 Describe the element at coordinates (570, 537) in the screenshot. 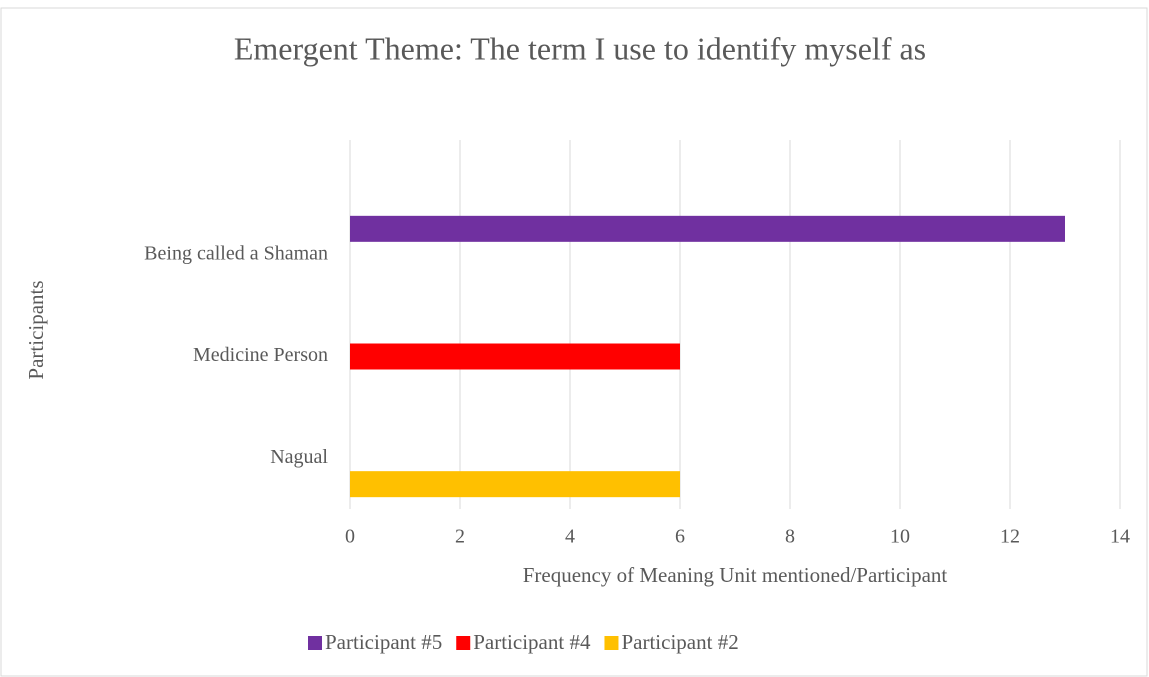

I see `x-tick-label: 4` at that location.